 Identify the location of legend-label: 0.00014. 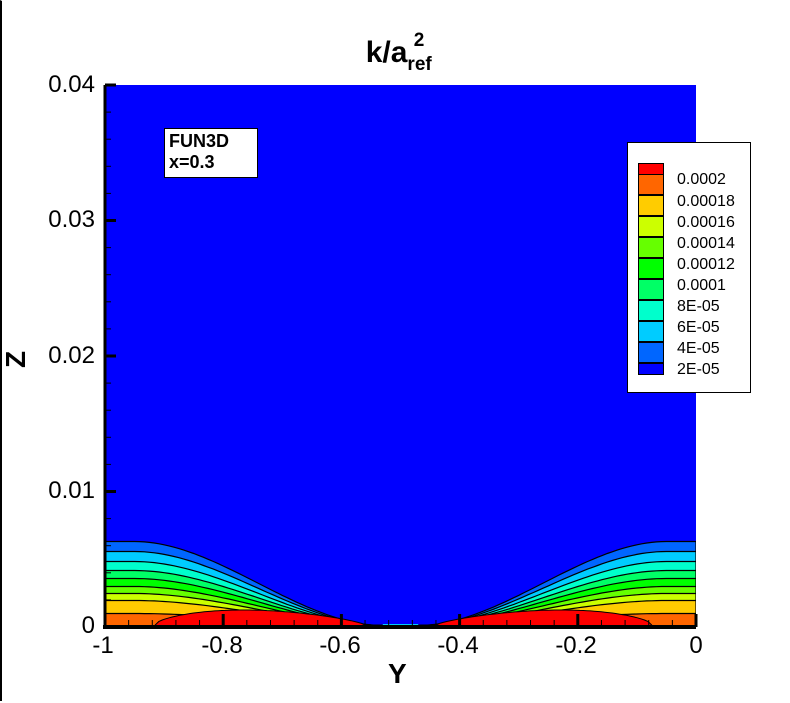
(706, 243).